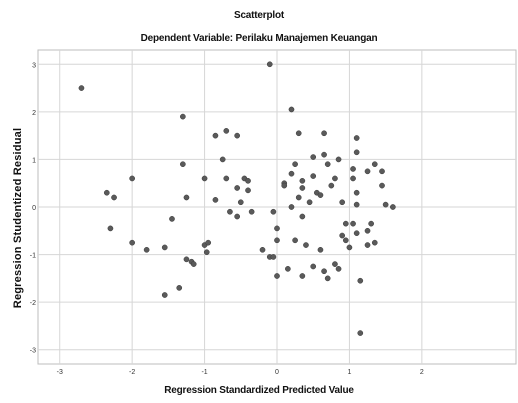  Describe the element at coordinates (277, 372) in the screenshot. I see `x-tick-label: 0` at that location.